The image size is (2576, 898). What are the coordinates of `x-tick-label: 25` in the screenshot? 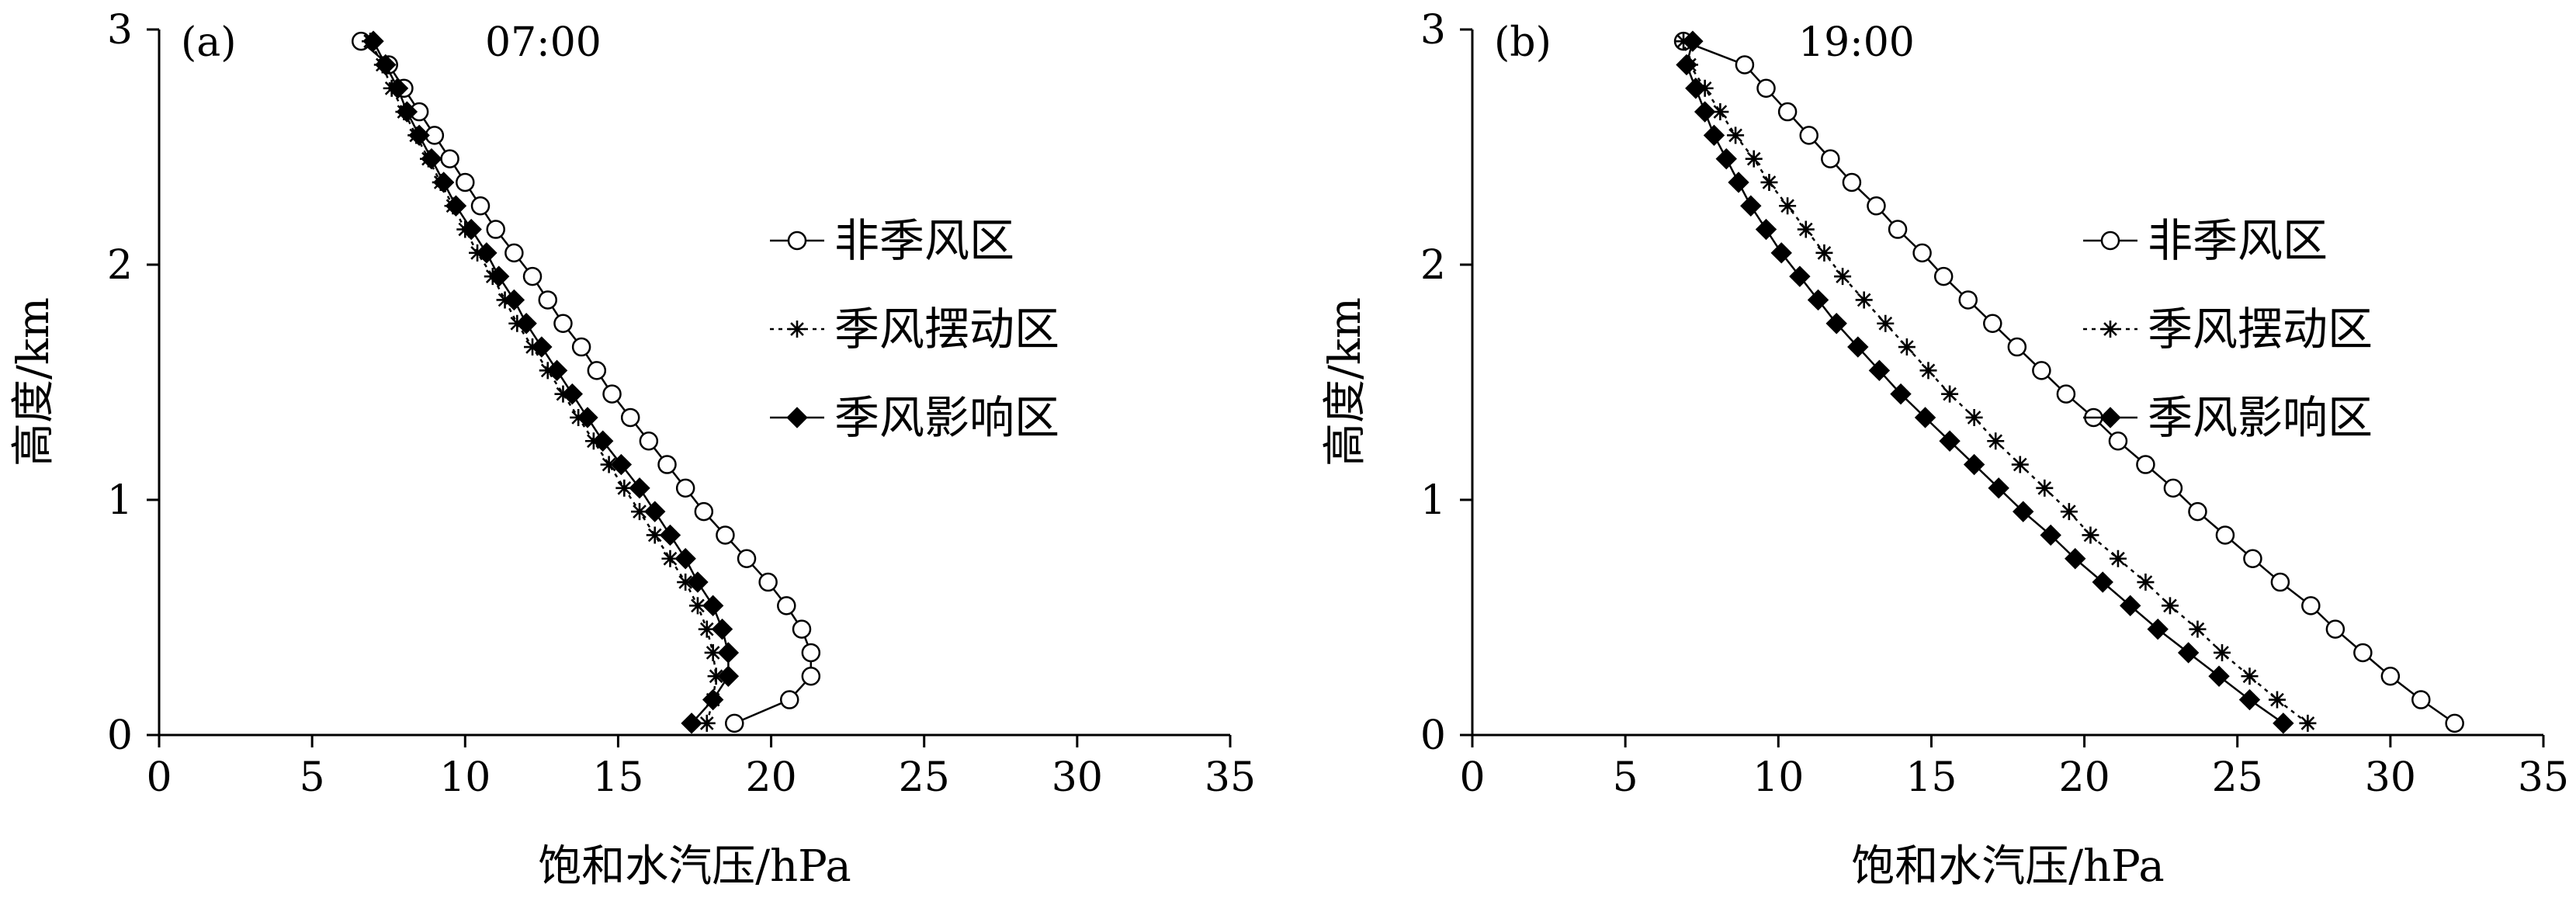 It's located at (2237, 777).